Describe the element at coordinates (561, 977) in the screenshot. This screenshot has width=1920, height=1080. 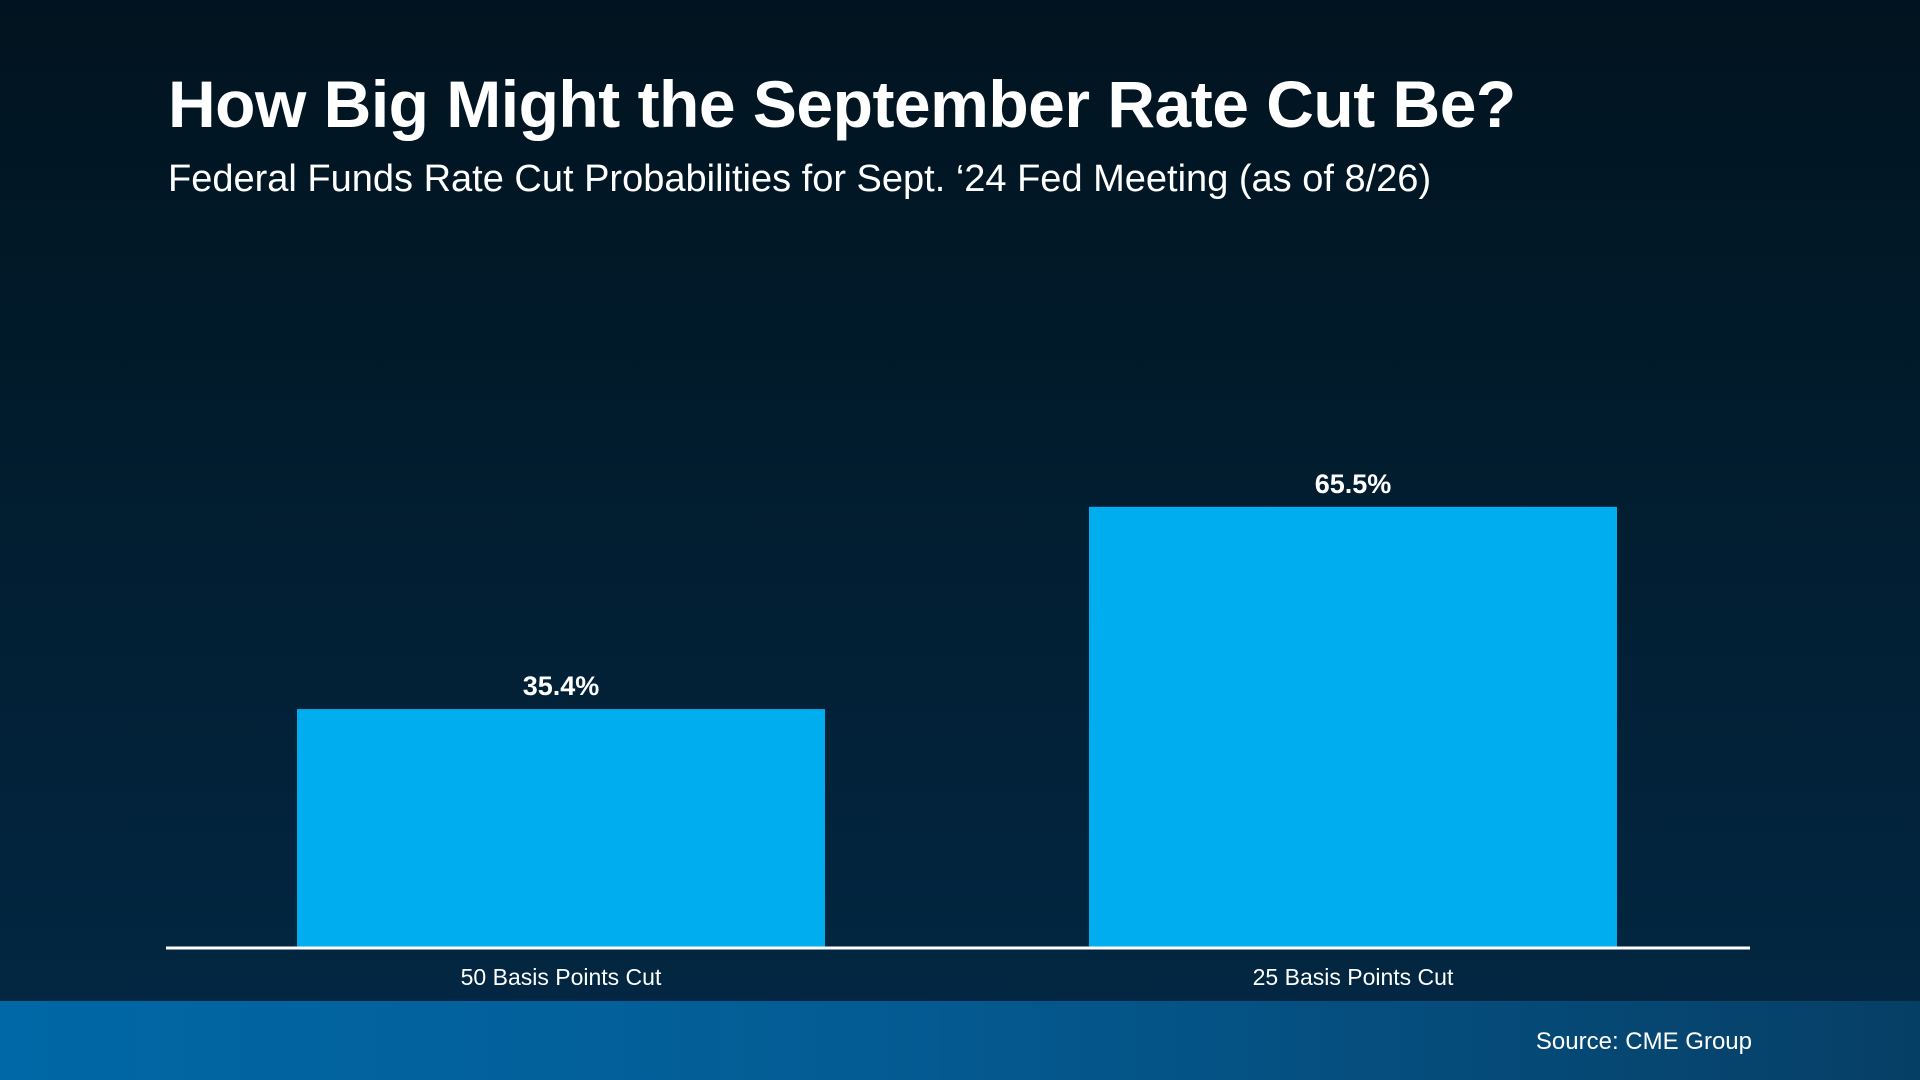
I see `category-label-1: 50 Basis Points Cut` at that location.